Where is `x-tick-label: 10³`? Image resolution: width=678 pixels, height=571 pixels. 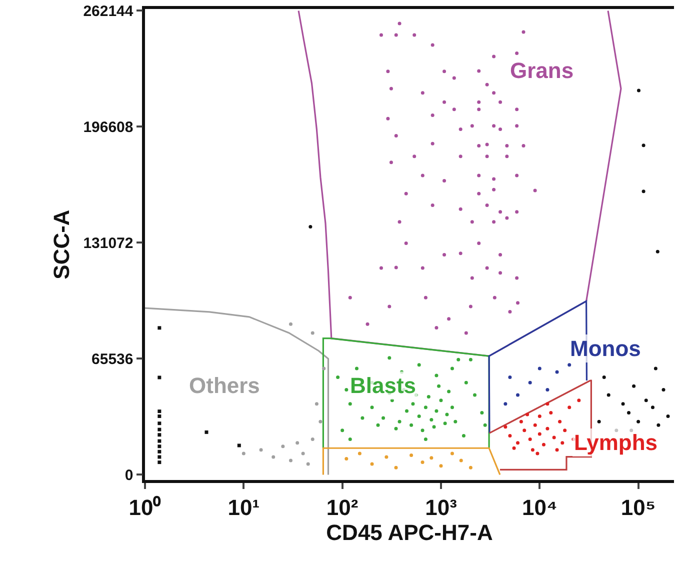 x-tick-label: 10³ is located at coordinates (441, 507).